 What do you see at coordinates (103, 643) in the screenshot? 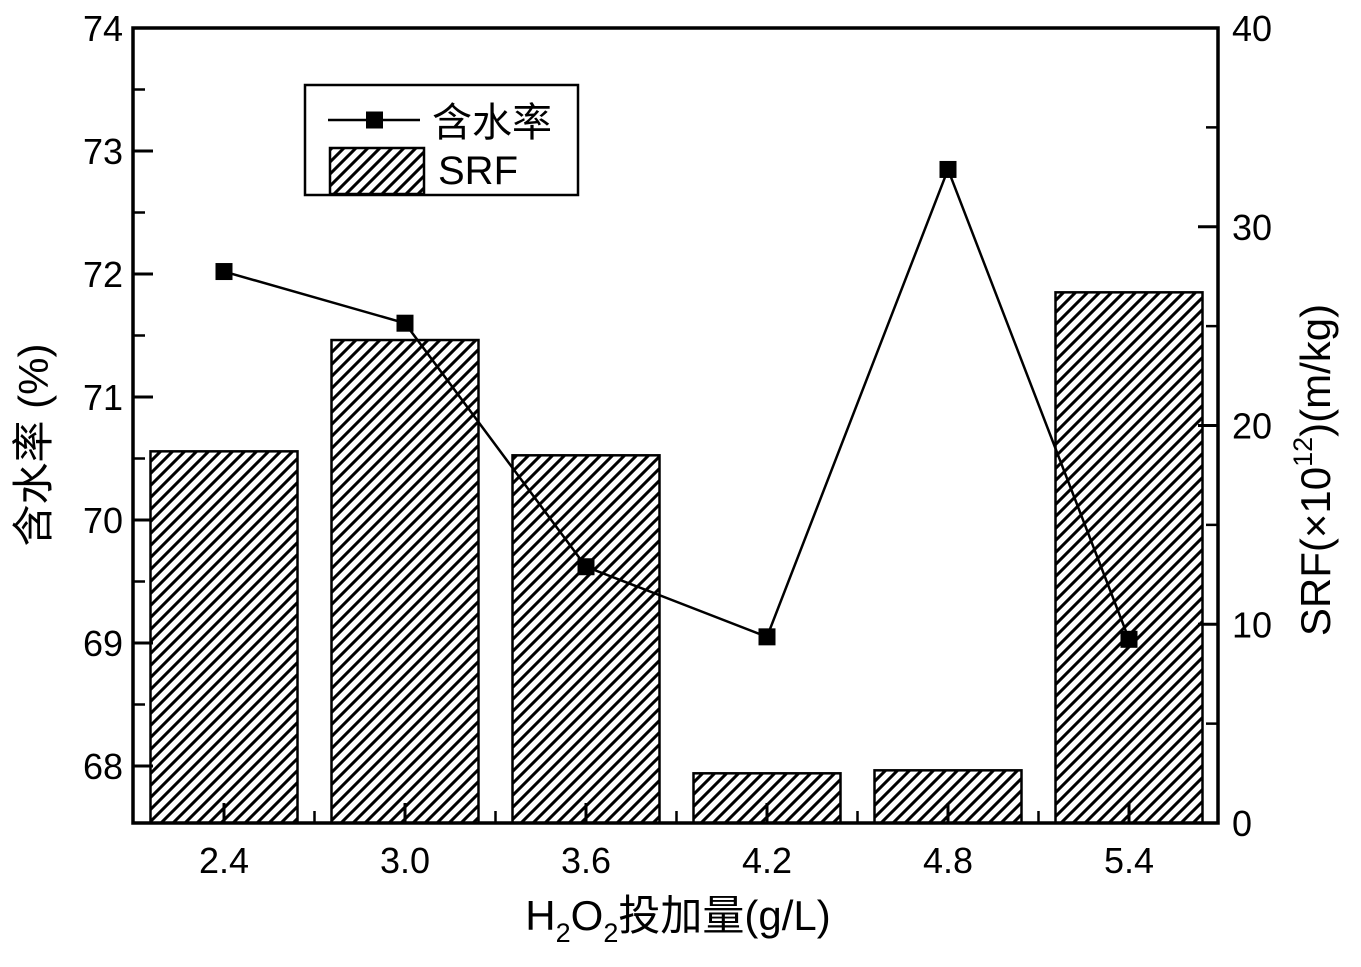
I see `left-axis-tick-label: 69` at bounding box center [103, 643].